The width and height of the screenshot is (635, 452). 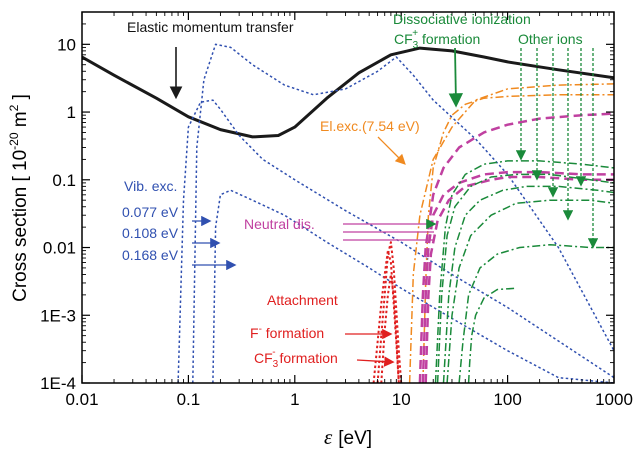 What do you see at coordinates (210, 27) in the screenshot?
I see `elastic-label: Elastic momentum transfer` at bounding box center [210, 27].